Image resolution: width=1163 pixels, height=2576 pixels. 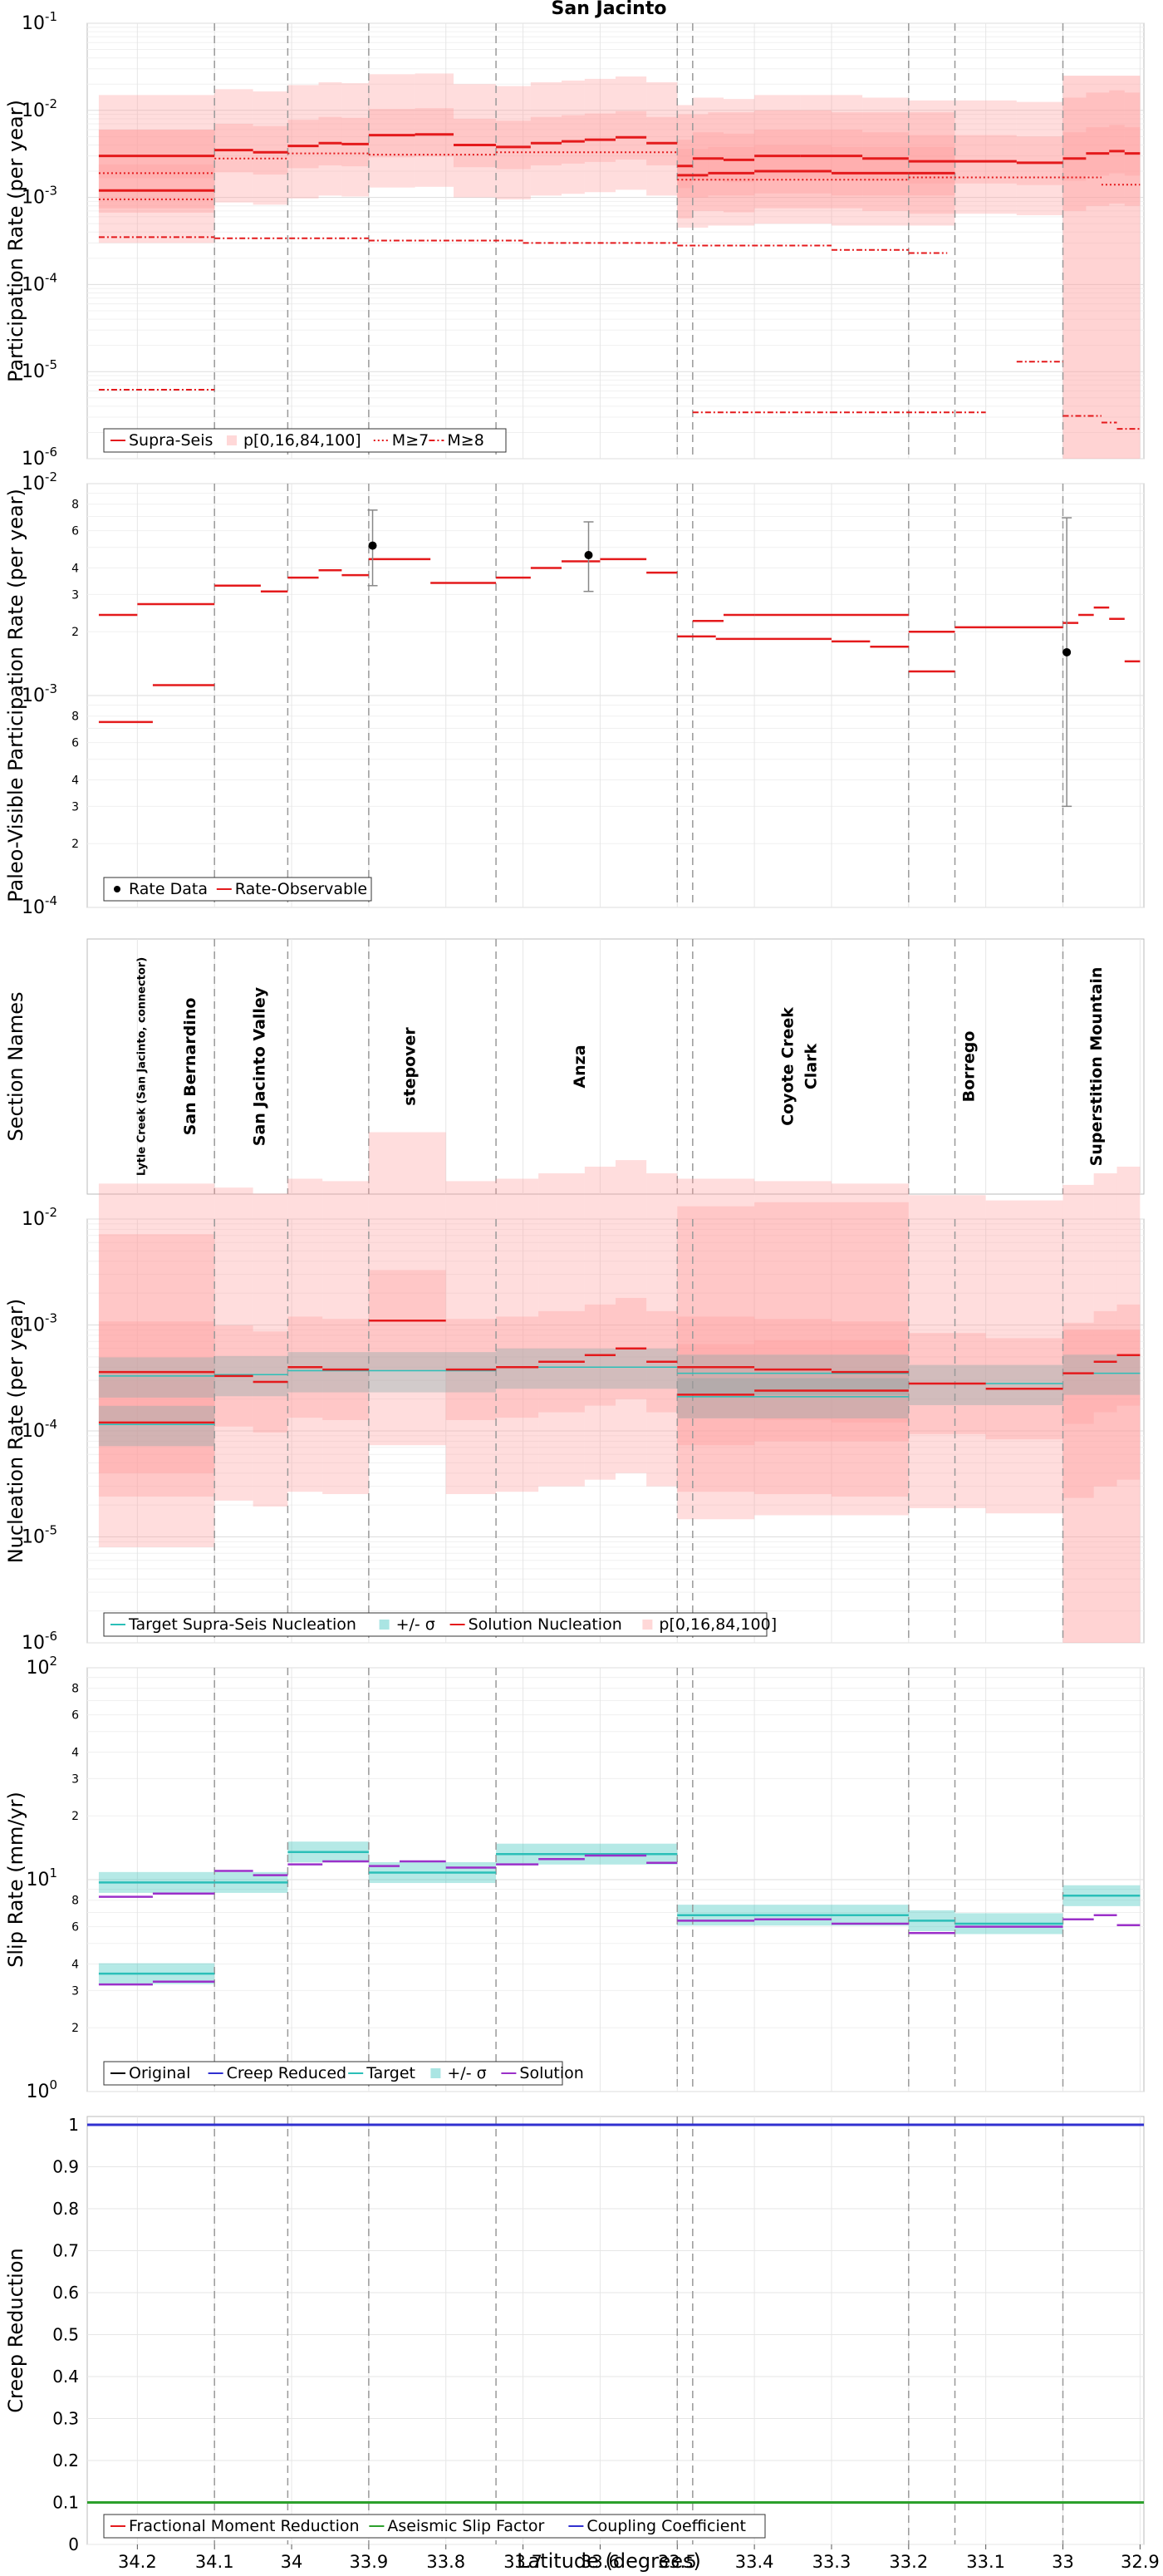 I want to click on y-tick-exponent: 0, so click(x=53, y=2084).